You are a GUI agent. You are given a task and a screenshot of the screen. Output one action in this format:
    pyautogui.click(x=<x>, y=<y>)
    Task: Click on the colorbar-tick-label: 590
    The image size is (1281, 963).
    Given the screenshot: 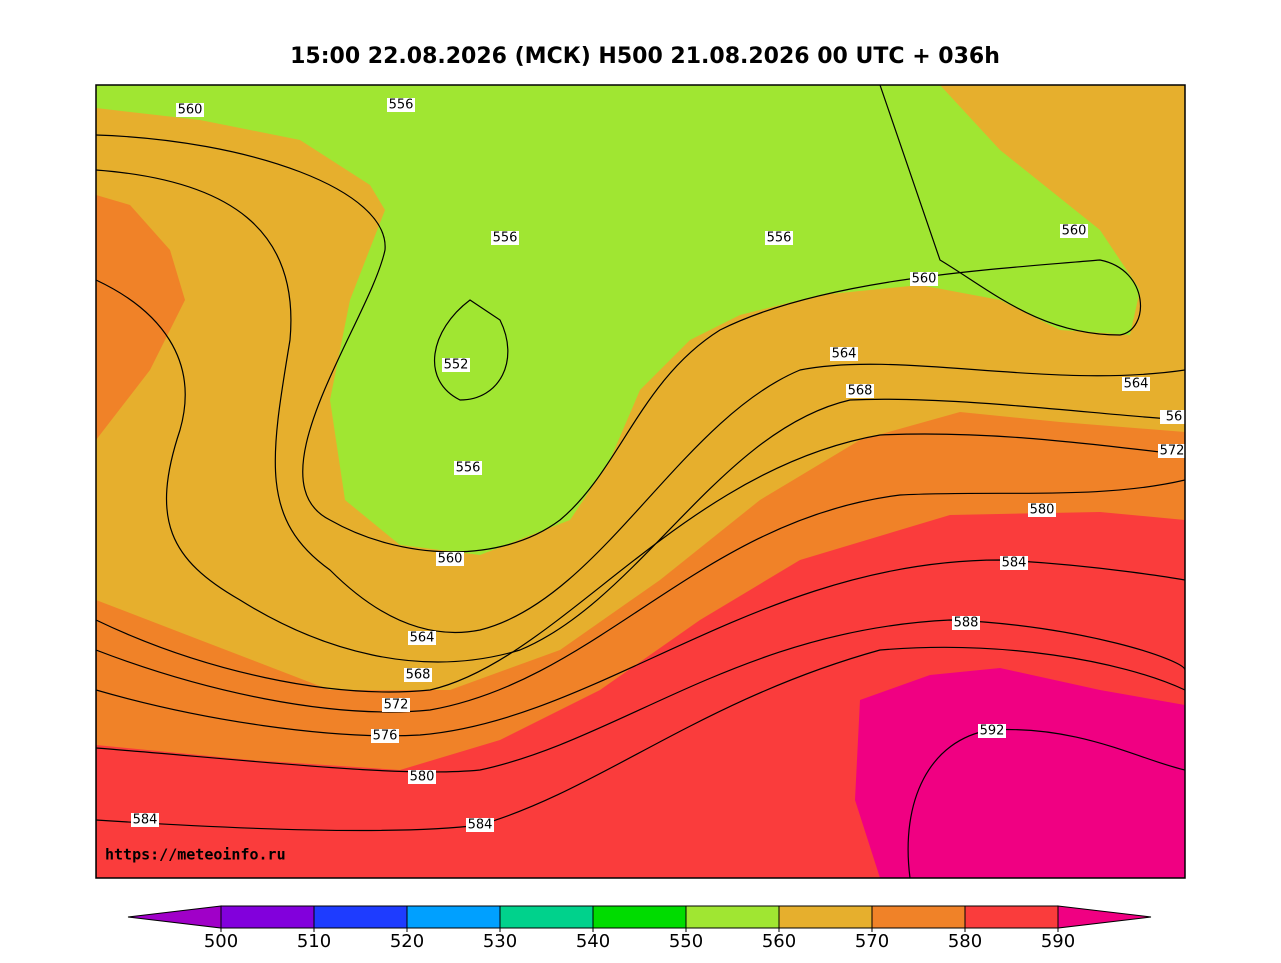 What is the action you would take?
    pyautogui.click(x=1058, y=941)
    